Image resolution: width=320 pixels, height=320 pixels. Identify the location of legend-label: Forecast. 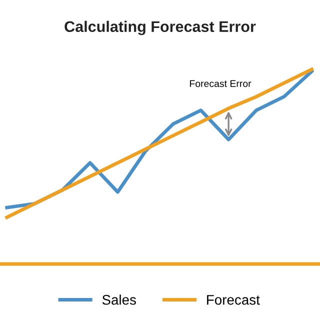
(233, 300).